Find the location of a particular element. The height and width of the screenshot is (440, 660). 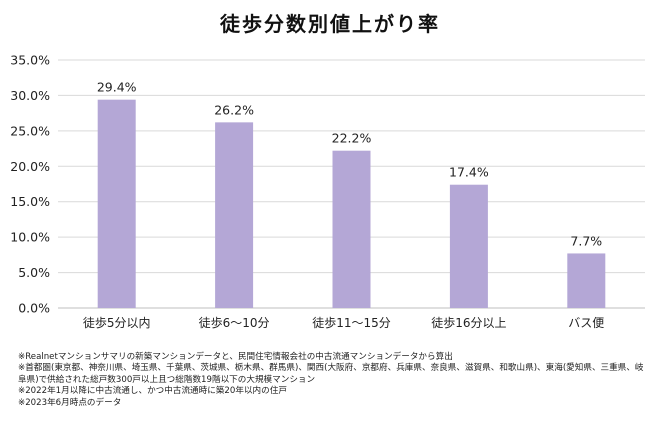

y-tick-label: 5.0% is located at coordinates (34, 272).